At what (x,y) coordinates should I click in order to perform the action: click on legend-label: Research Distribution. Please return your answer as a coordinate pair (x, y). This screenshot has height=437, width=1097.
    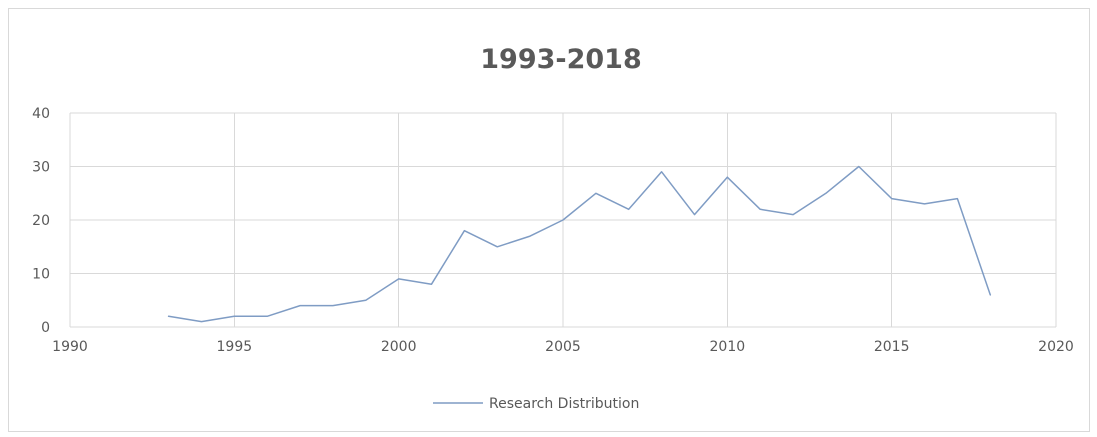
    Looking at the image, I should click on (564, 404).